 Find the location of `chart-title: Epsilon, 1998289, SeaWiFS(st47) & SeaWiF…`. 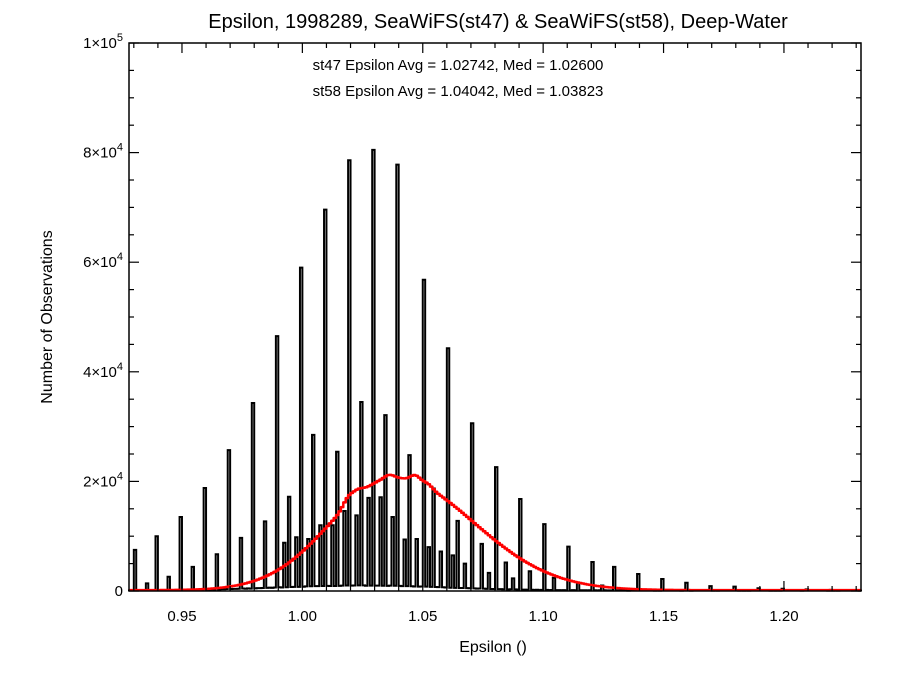

chart-title: Epsilon, 1998289, SeaWiFS(st47) & SeaWiF… is located at coordinates (498, 22).